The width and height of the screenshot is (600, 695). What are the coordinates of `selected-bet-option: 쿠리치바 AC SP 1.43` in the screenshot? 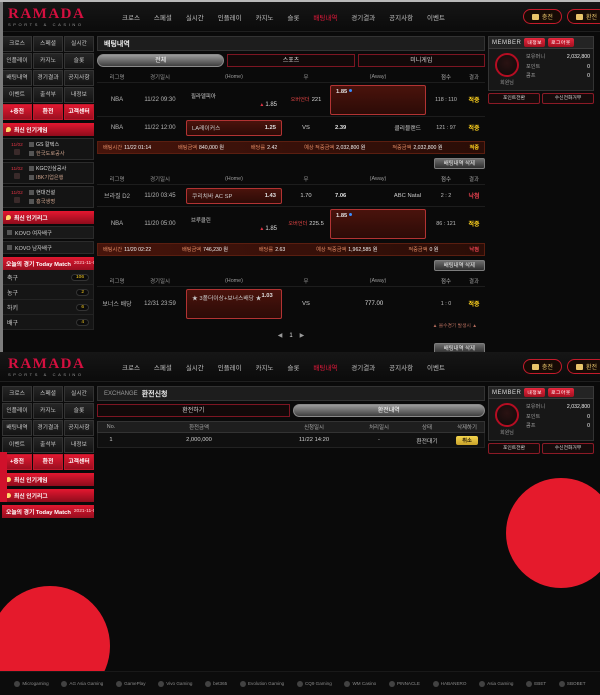 It's located at (234, 195).